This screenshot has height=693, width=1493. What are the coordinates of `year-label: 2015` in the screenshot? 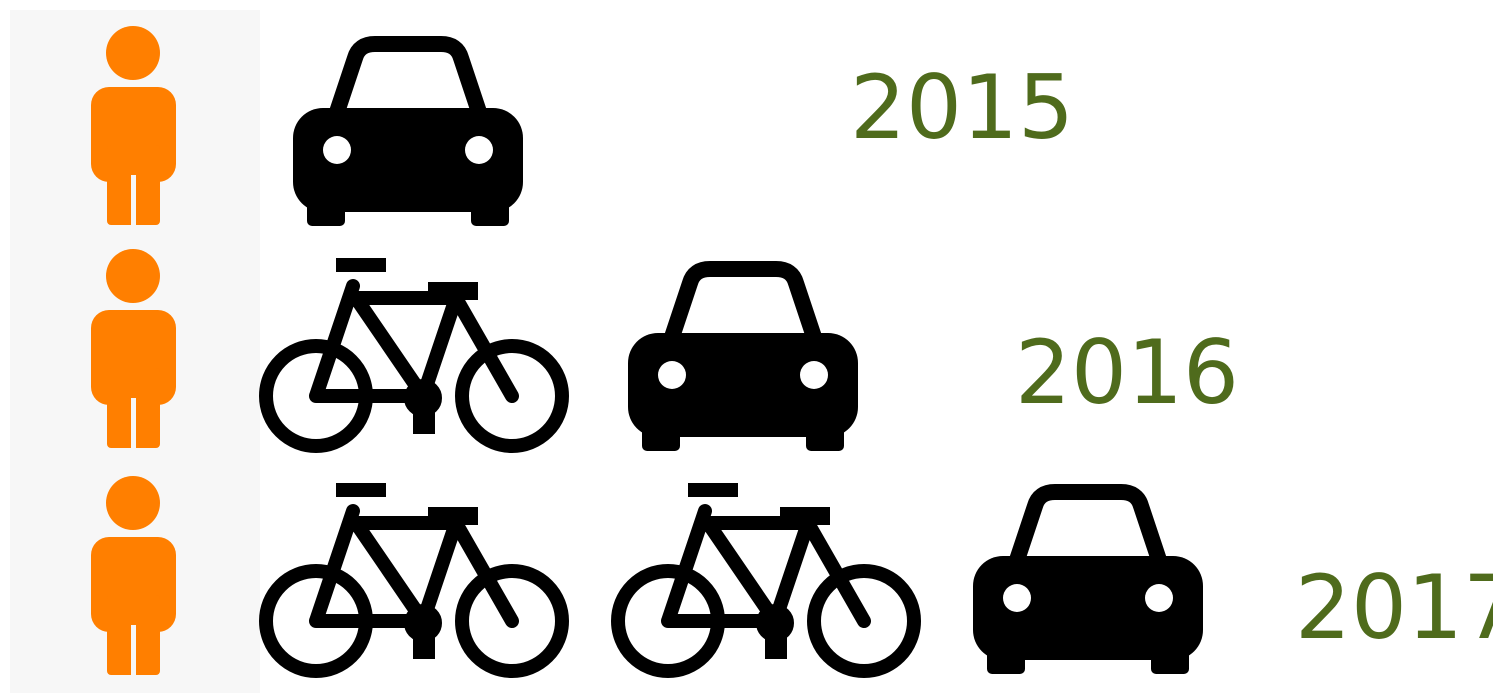 It's located at (962, 107).